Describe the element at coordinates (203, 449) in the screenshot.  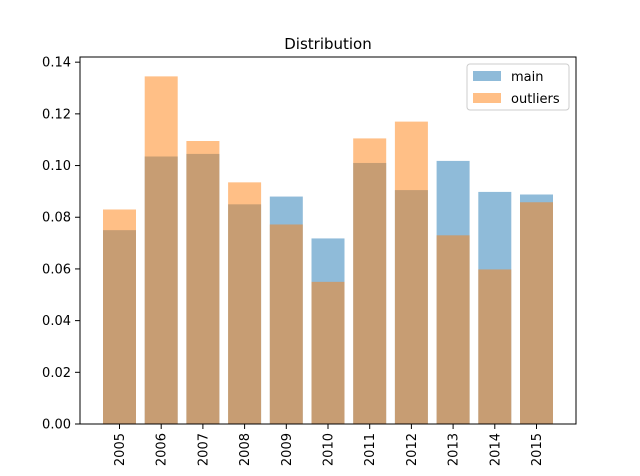
I see `x-tick-label: 2007` at that location.